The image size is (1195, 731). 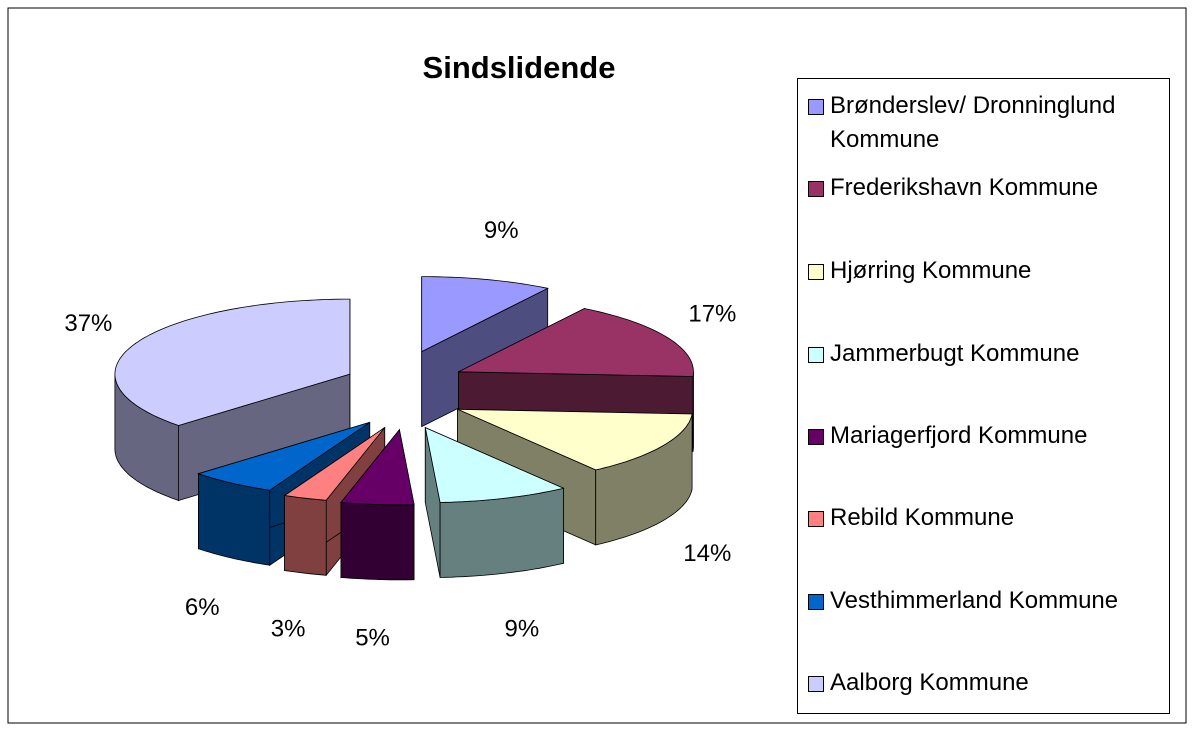 I want to click on legend-label: Jammerbugt Kommune, so click(x=955, y=353).